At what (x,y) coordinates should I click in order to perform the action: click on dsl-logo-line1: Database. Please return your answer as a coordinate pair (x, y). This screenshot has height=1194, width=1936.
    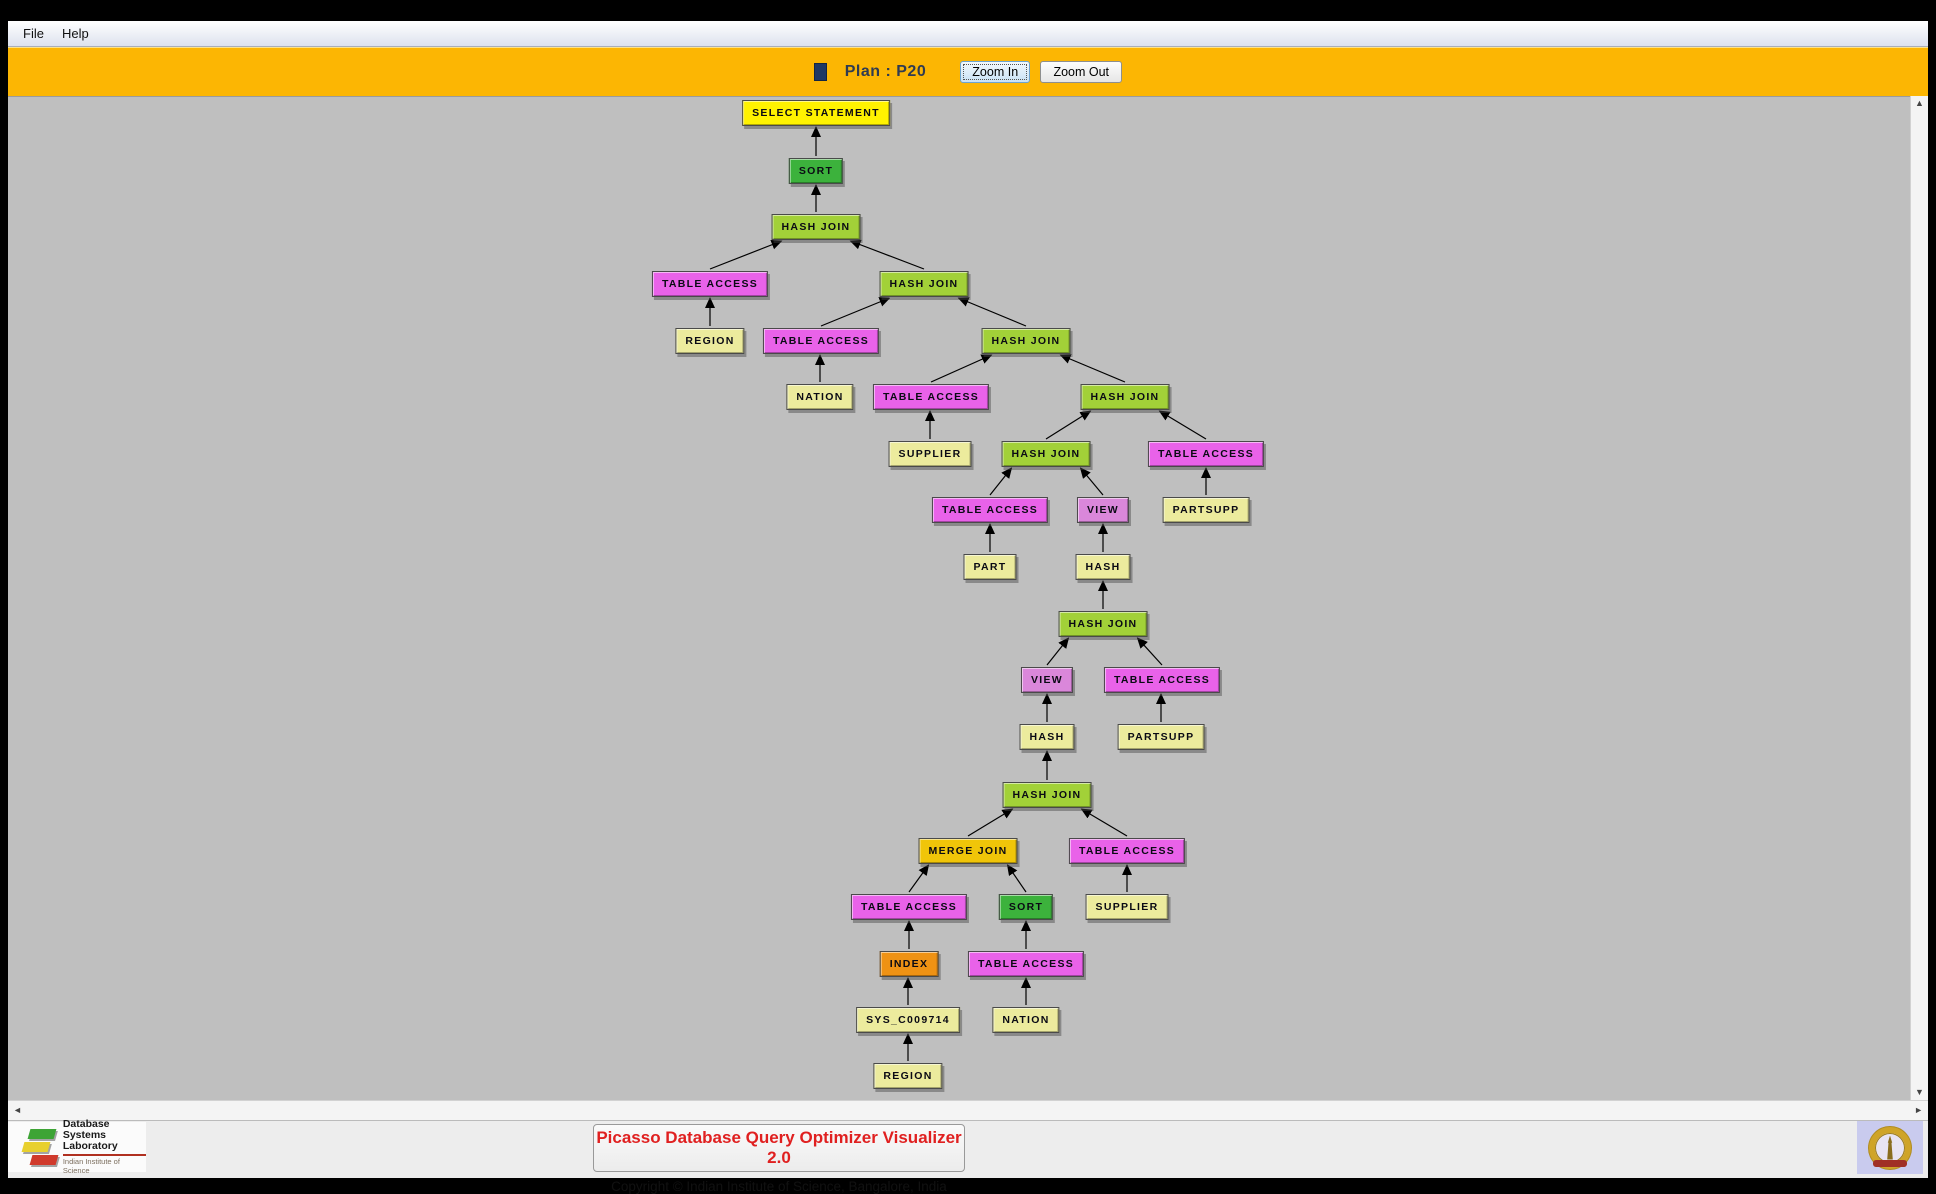
    Looking at the image, I should click on (86, 1124).